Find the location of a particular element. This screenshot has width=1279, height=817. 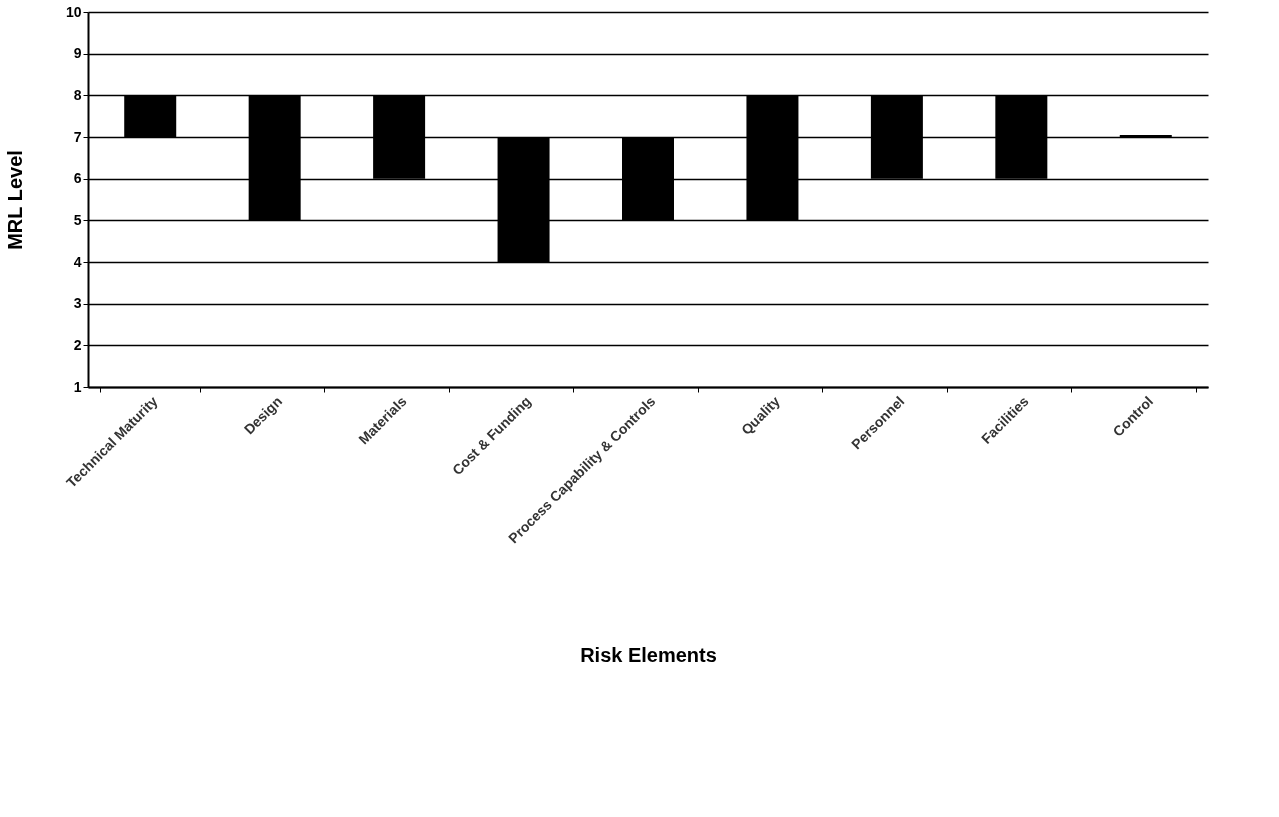

y-tick-label: 8 is located at coordinates (77, 94).